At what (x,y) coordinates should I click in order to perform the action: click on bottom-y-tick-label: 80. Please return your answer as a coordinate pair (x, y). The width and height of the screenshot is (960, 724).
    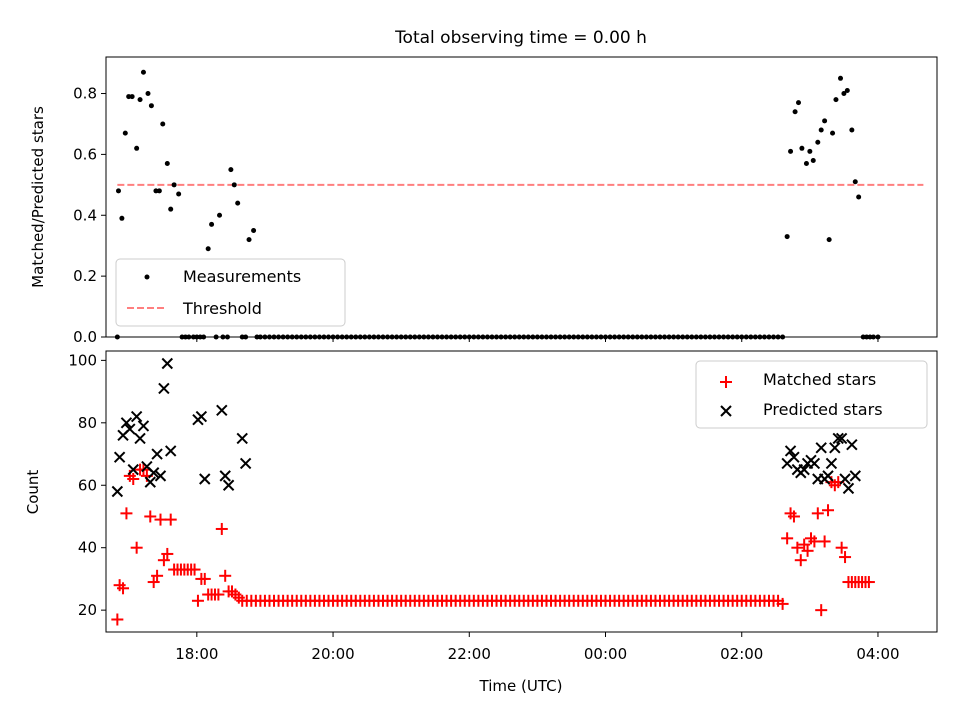
    Looking at the image, I should click on (87, 423).